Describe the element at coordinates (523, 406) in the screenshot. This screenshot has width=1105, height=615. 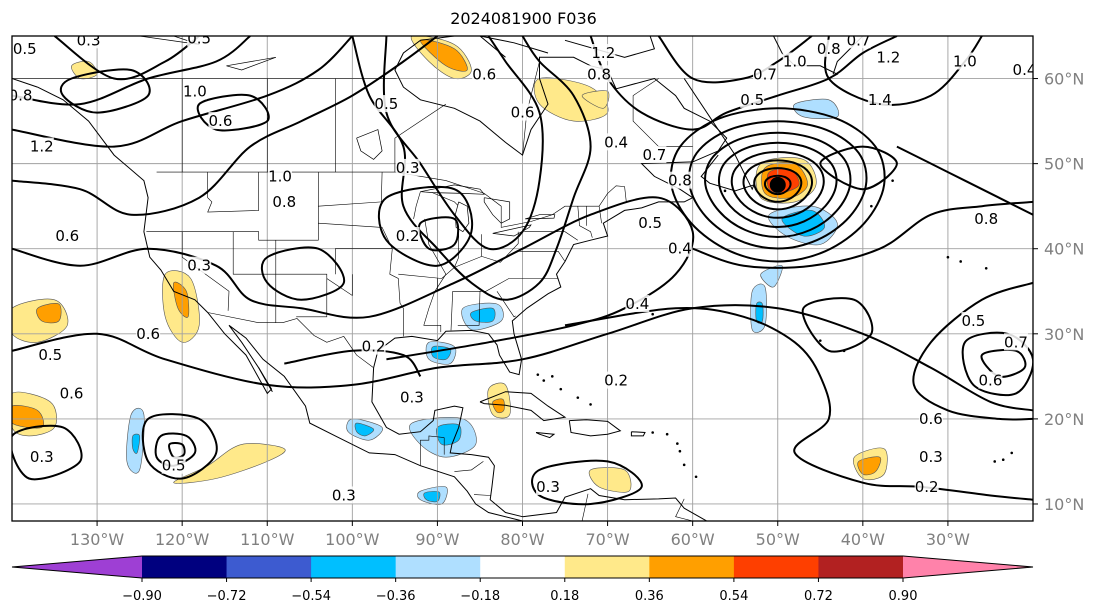
I see `cuba-coast` at that location.